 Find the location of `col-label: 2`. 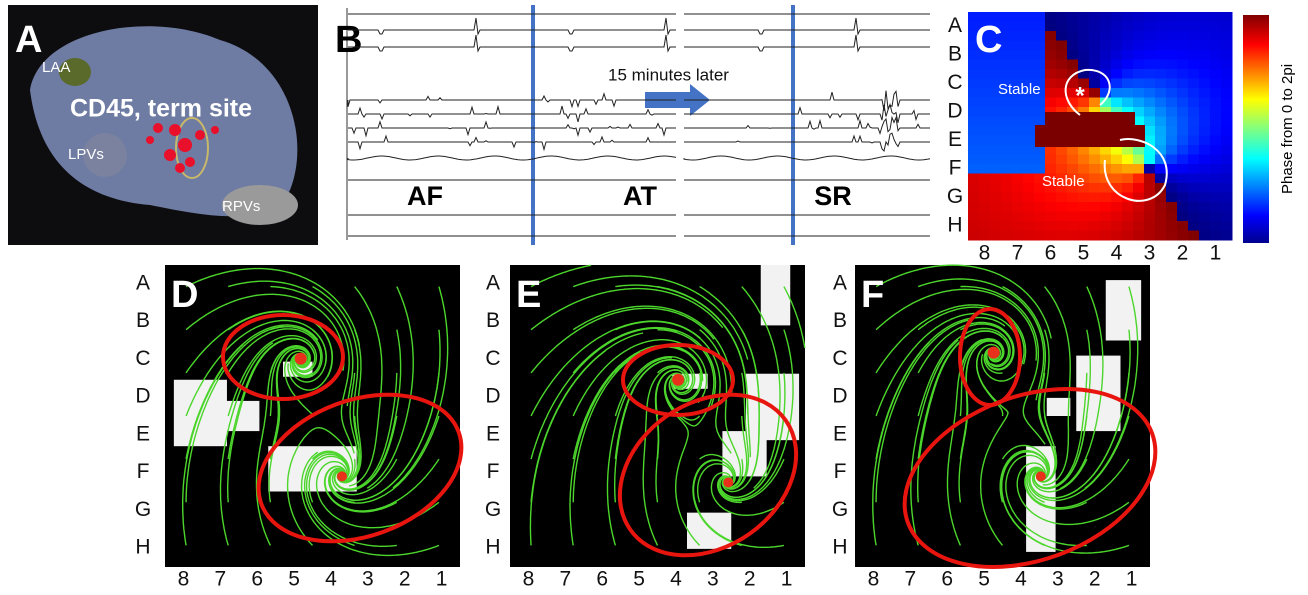

col-label: 2 is located at coordinates (1095, 579).